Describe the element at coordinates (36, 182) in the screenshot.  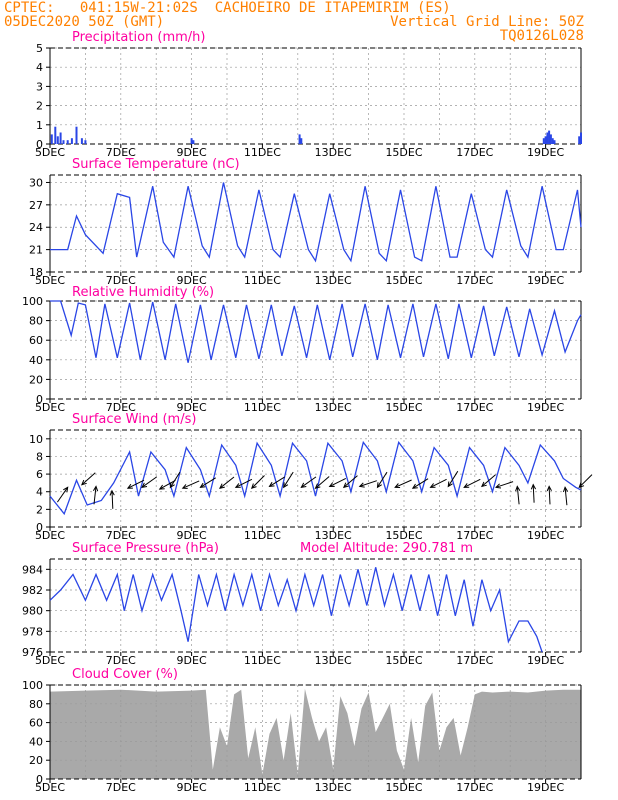
I see `y-tick-label: 30` at that location.